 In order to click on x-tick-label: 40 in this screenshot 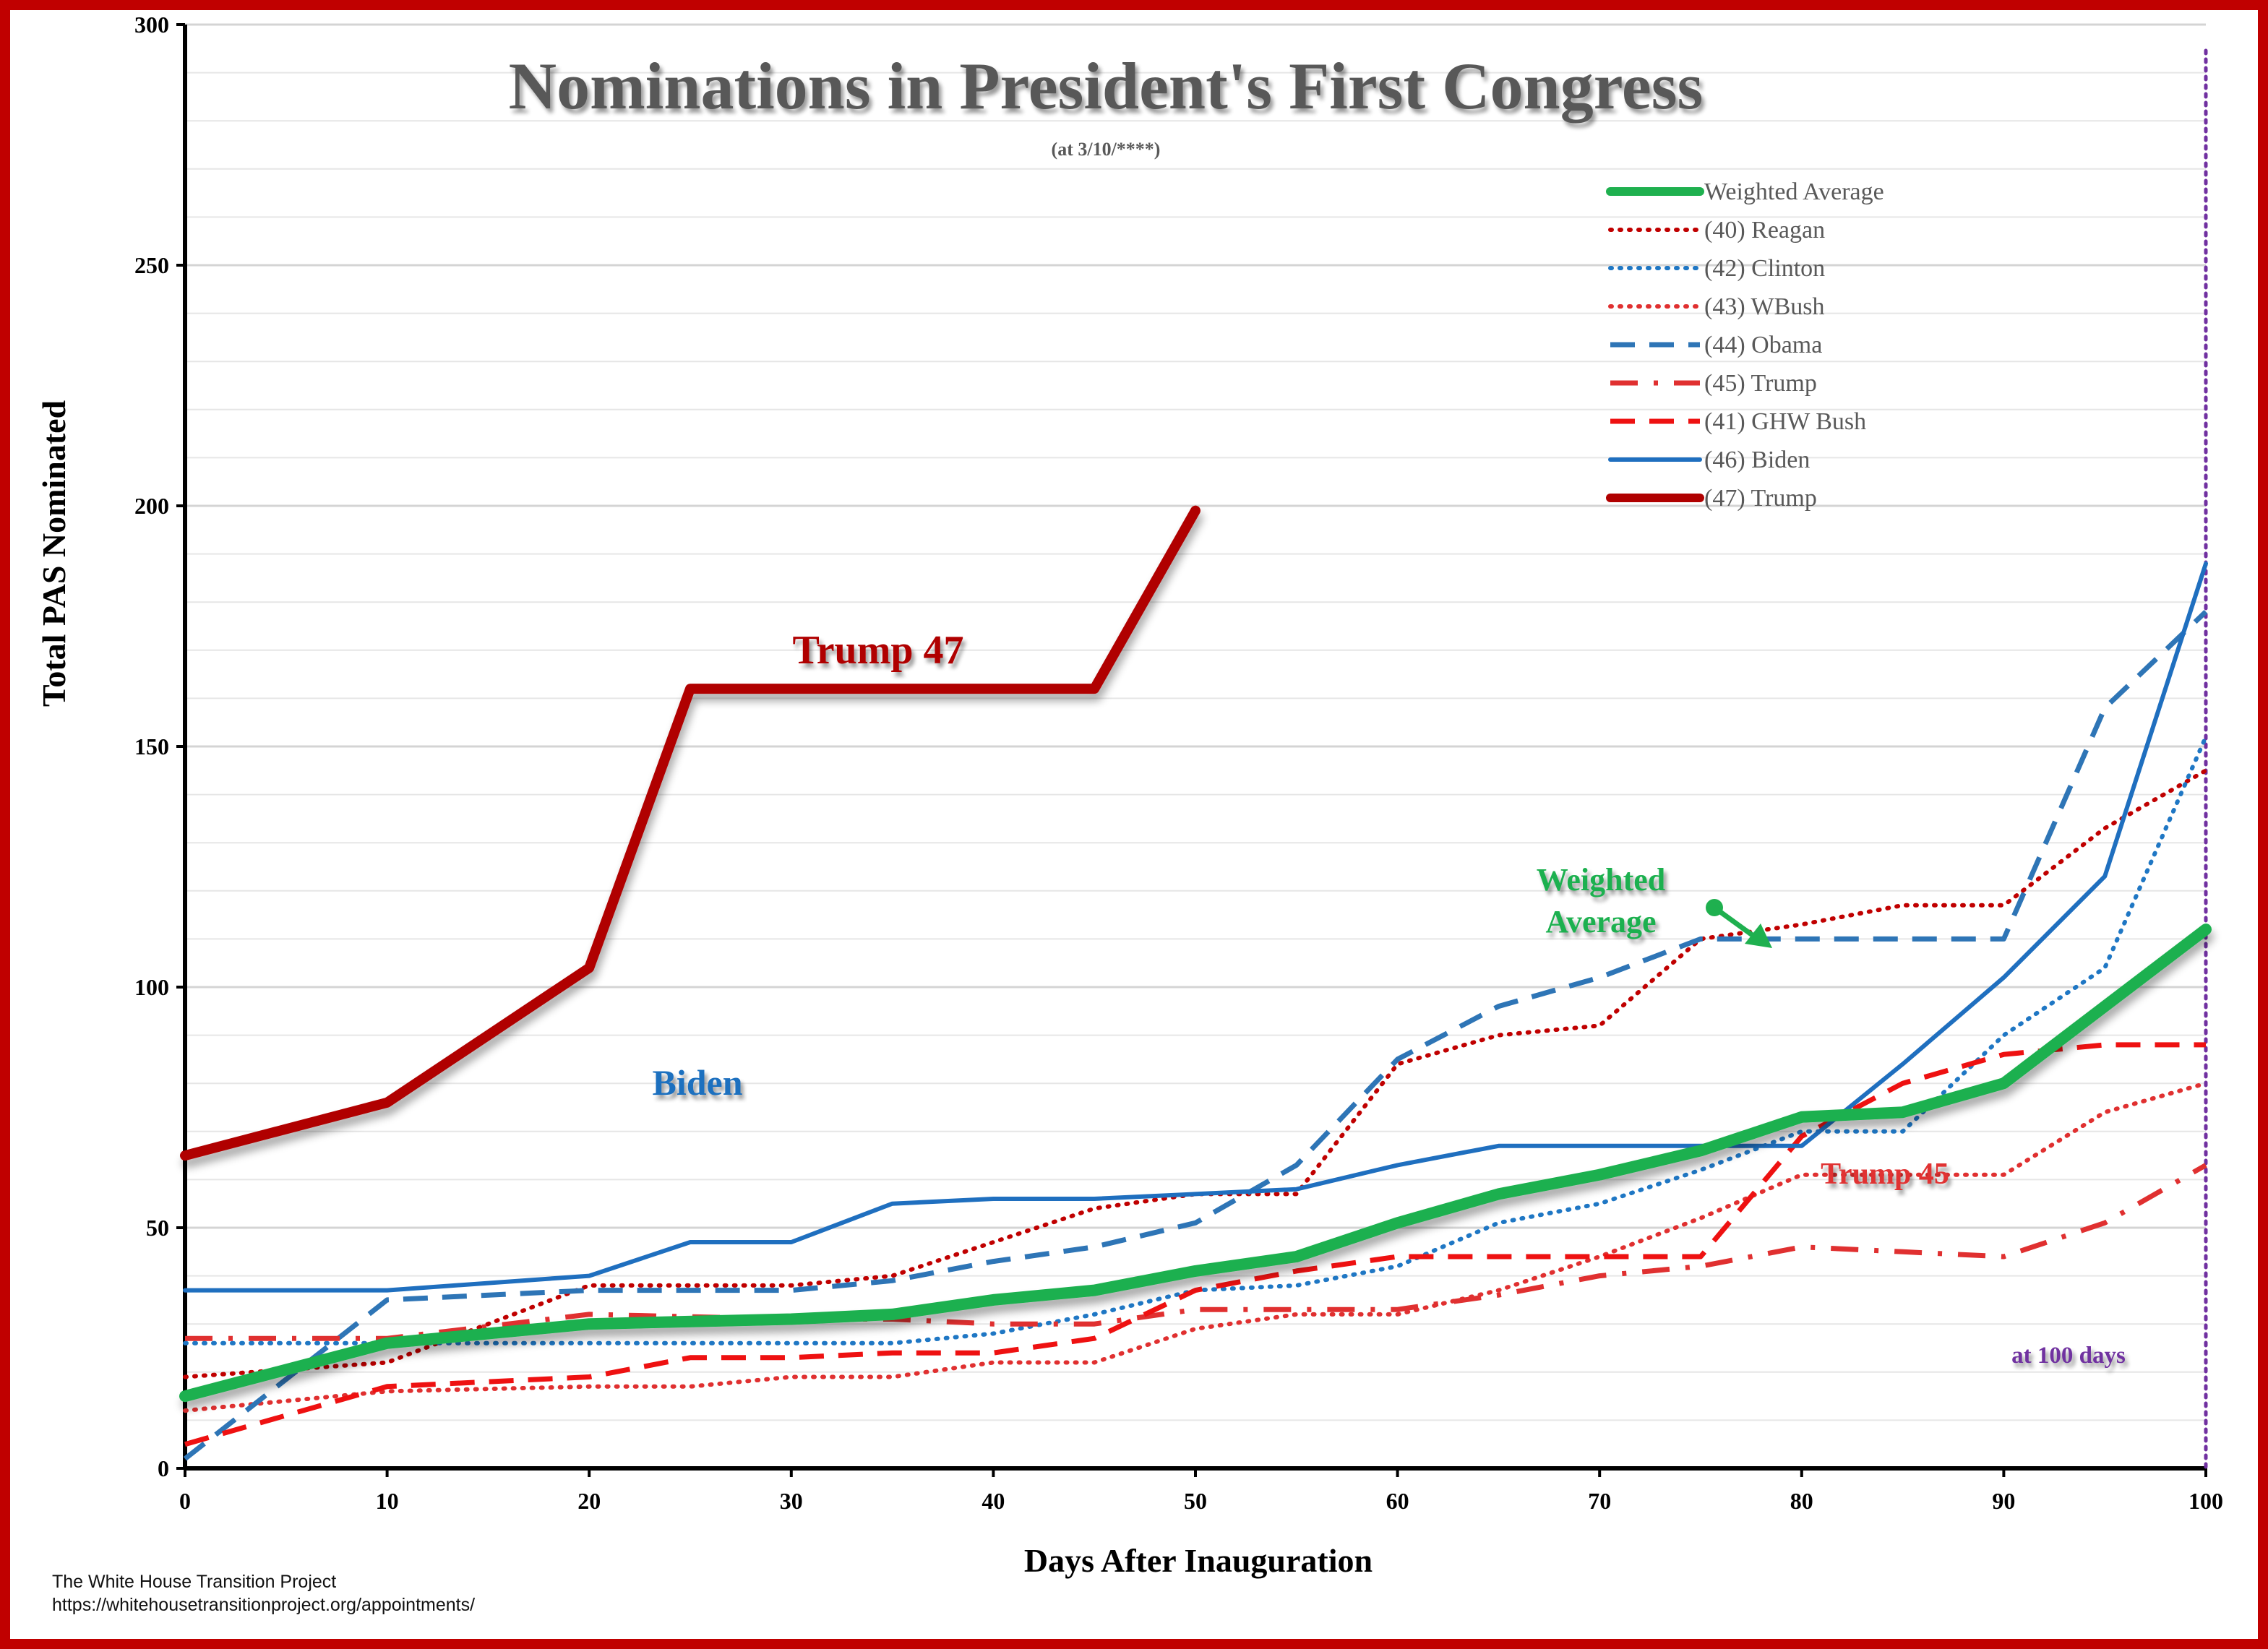, I will do `click(993, 1501)`.